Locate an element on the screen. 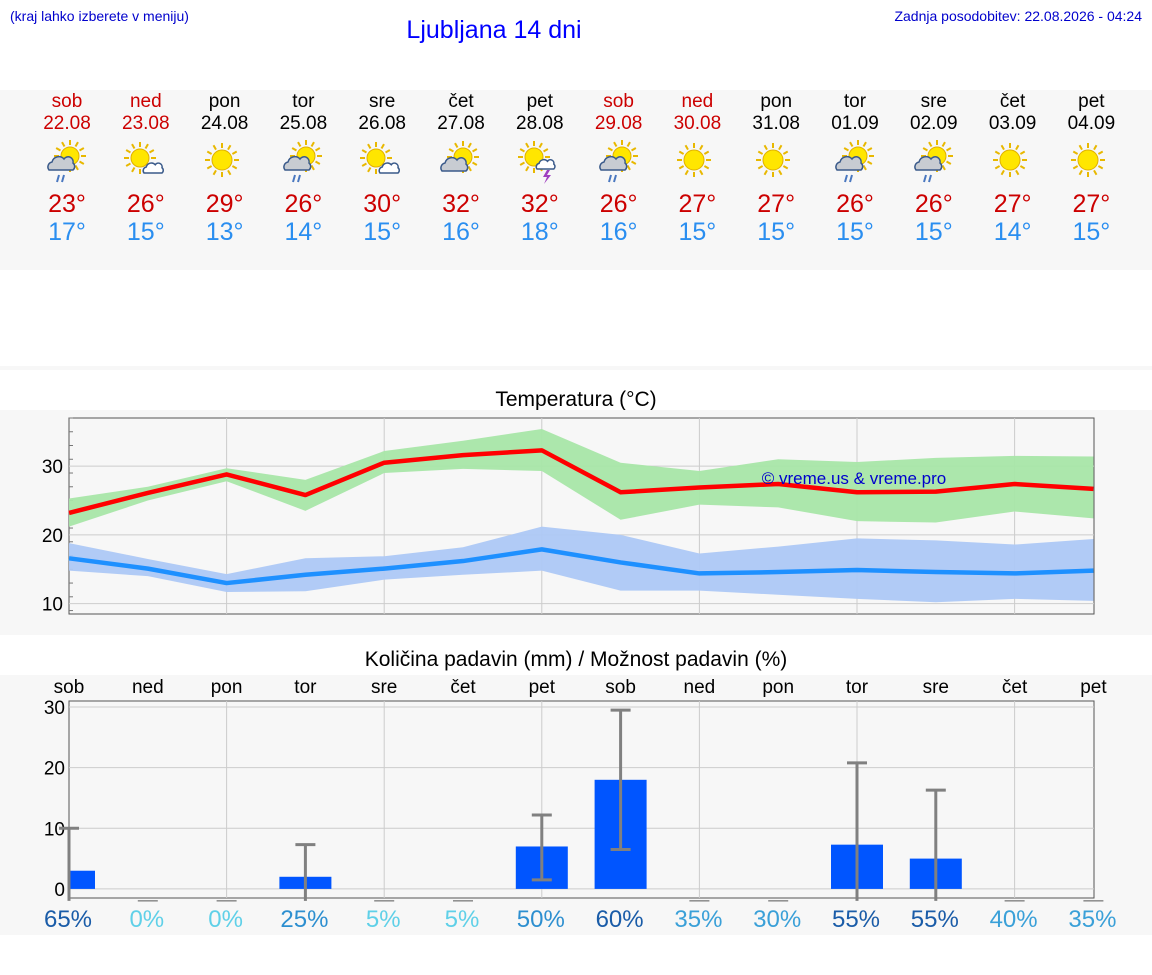  sun-storm-icon is located at coordinates (536, 162).